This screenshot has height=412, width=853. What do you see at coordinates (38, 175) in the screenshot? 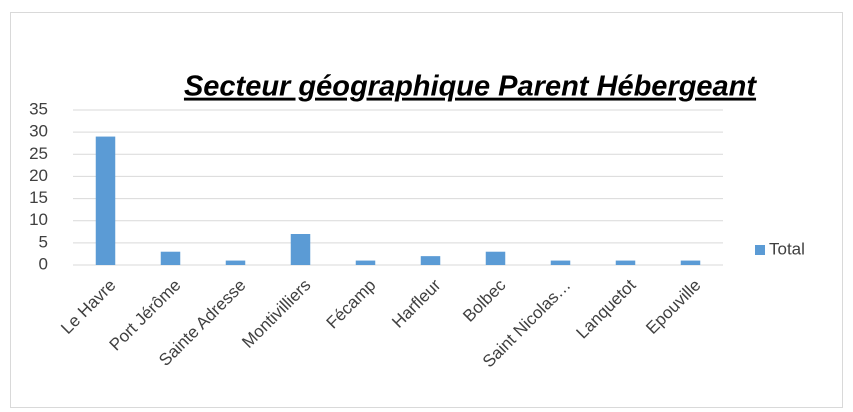
I see `y-tick-label: 20` at bounding box center [38, 175].